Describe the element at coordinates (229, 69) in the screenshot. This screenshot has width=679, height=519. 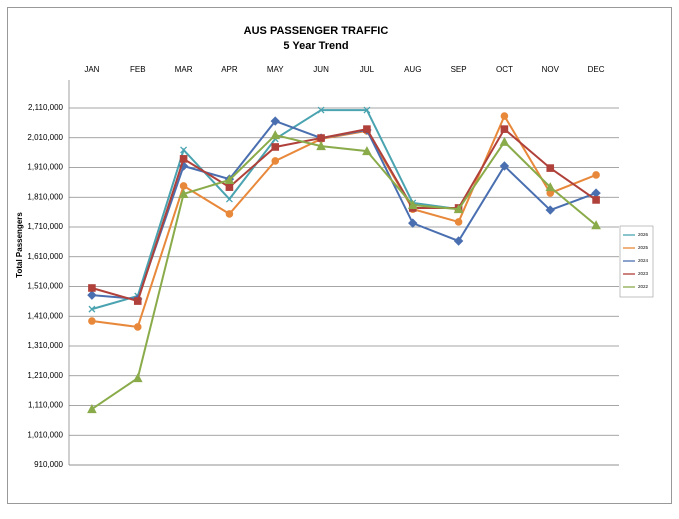
I see `x-tick-label: APR` at that location.